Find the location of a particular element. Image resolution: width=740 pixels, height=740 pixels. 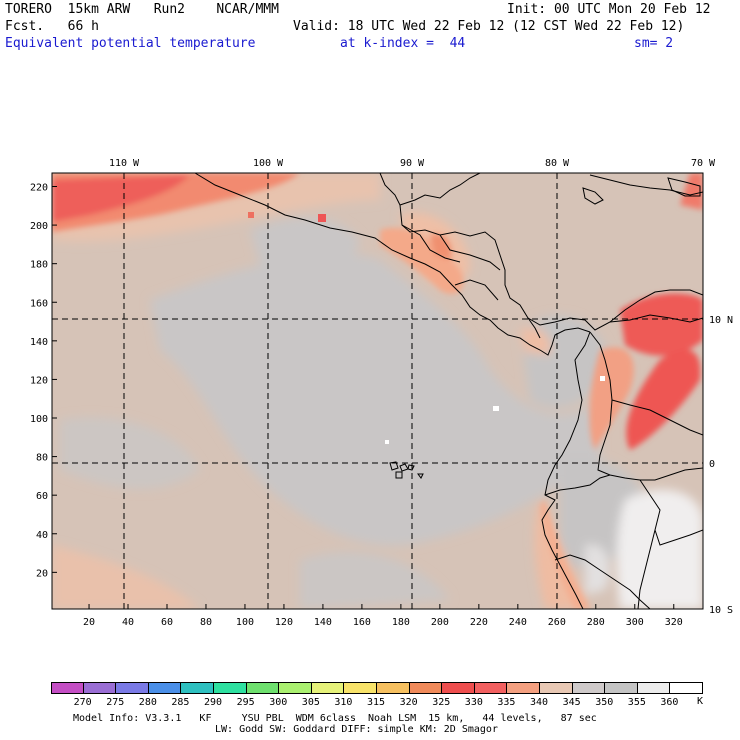

bottom-tick-label: 100 is located at coordinates (245, 622).